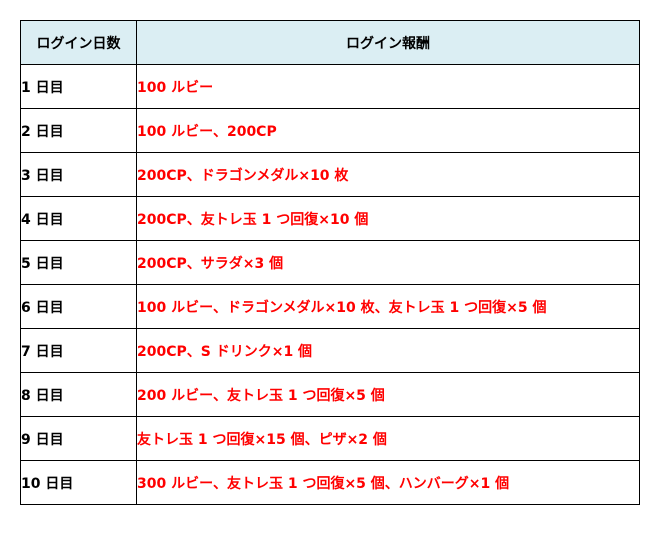  What do you see at coordinates (388, 218) in the screenshot?
I see `reward-cell: 200CP、友トレ玉 1 つ回復×10 個` at bounding box center [388, 218].